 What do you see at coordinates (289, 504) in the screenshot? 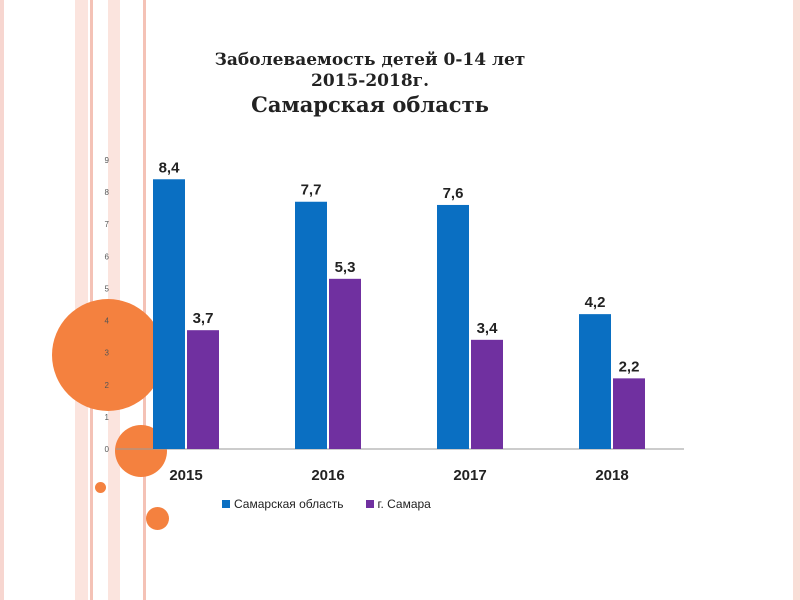
I see `legend-label-series-1: Самарская область` at bounding box center [289, 504].